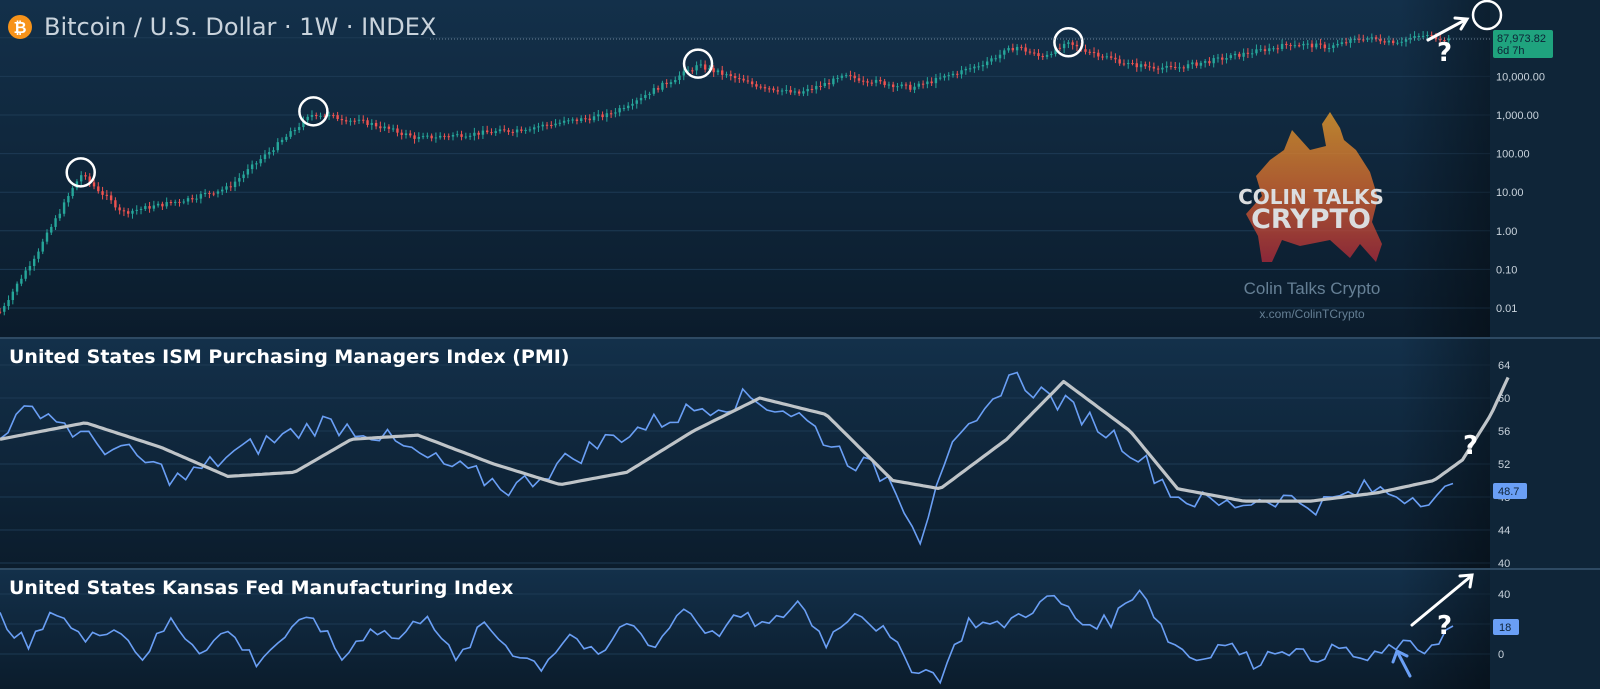 This screenshot has height=689, width=1600. What do you see at coordinates (1445, 344) in the screenshot?
I see `future-shade` at bounding box center [1445, 344].